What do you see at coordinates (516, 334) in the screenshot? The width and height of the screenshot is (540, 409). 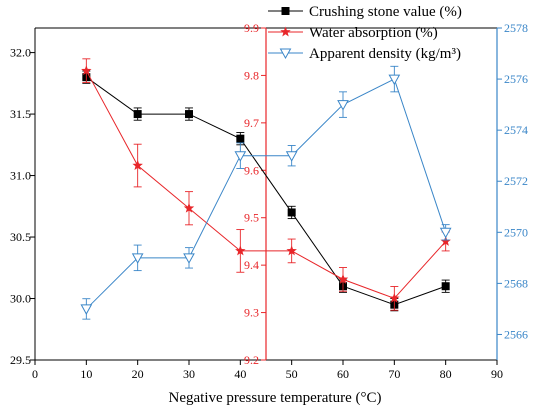 I see `right-y-tick-label: 2566` at bounding box center [516, 334].